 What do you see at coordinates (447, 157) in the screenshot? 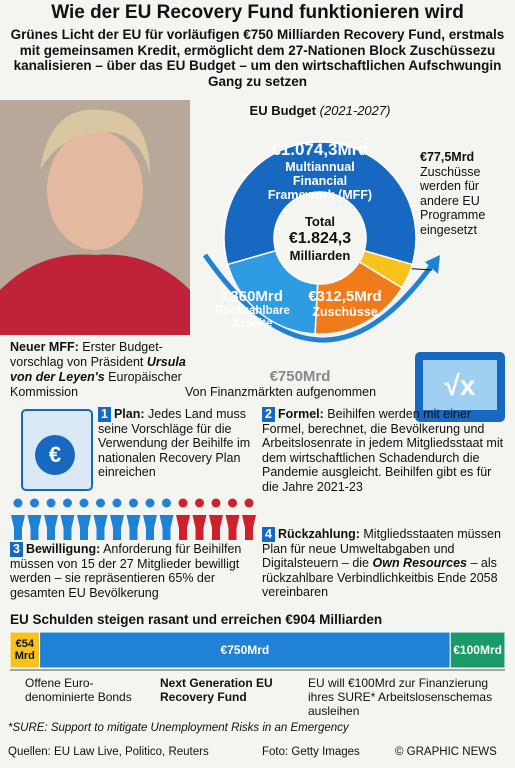
I see `other-value: €77,5Mrd` at bounding box center [447, 157].